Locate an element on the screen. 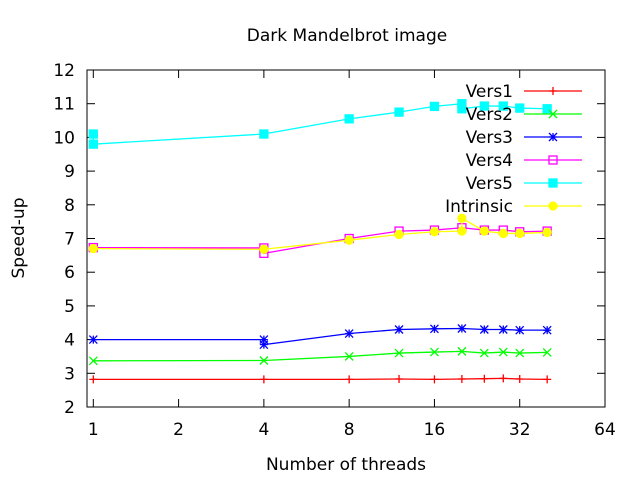 Image resolution: width=640 pixels, height=480 pixels. legend-entry-vers1: Vers1 is located at coordinates (524, 92).